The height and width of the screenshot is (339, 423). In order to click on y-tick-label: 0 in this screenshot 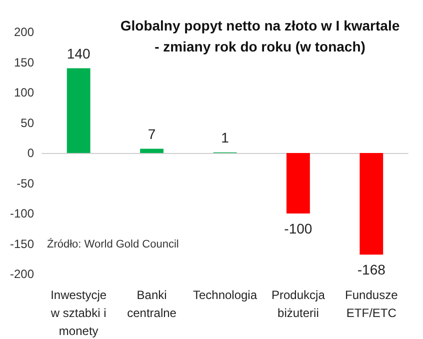, I will do `click(30, 153)`.